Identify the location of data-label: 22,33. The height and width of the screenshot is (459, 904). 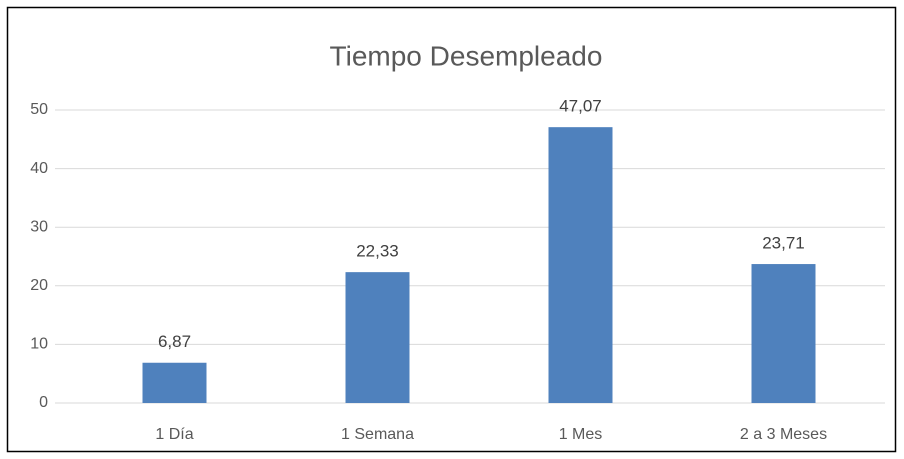
(377, 251).